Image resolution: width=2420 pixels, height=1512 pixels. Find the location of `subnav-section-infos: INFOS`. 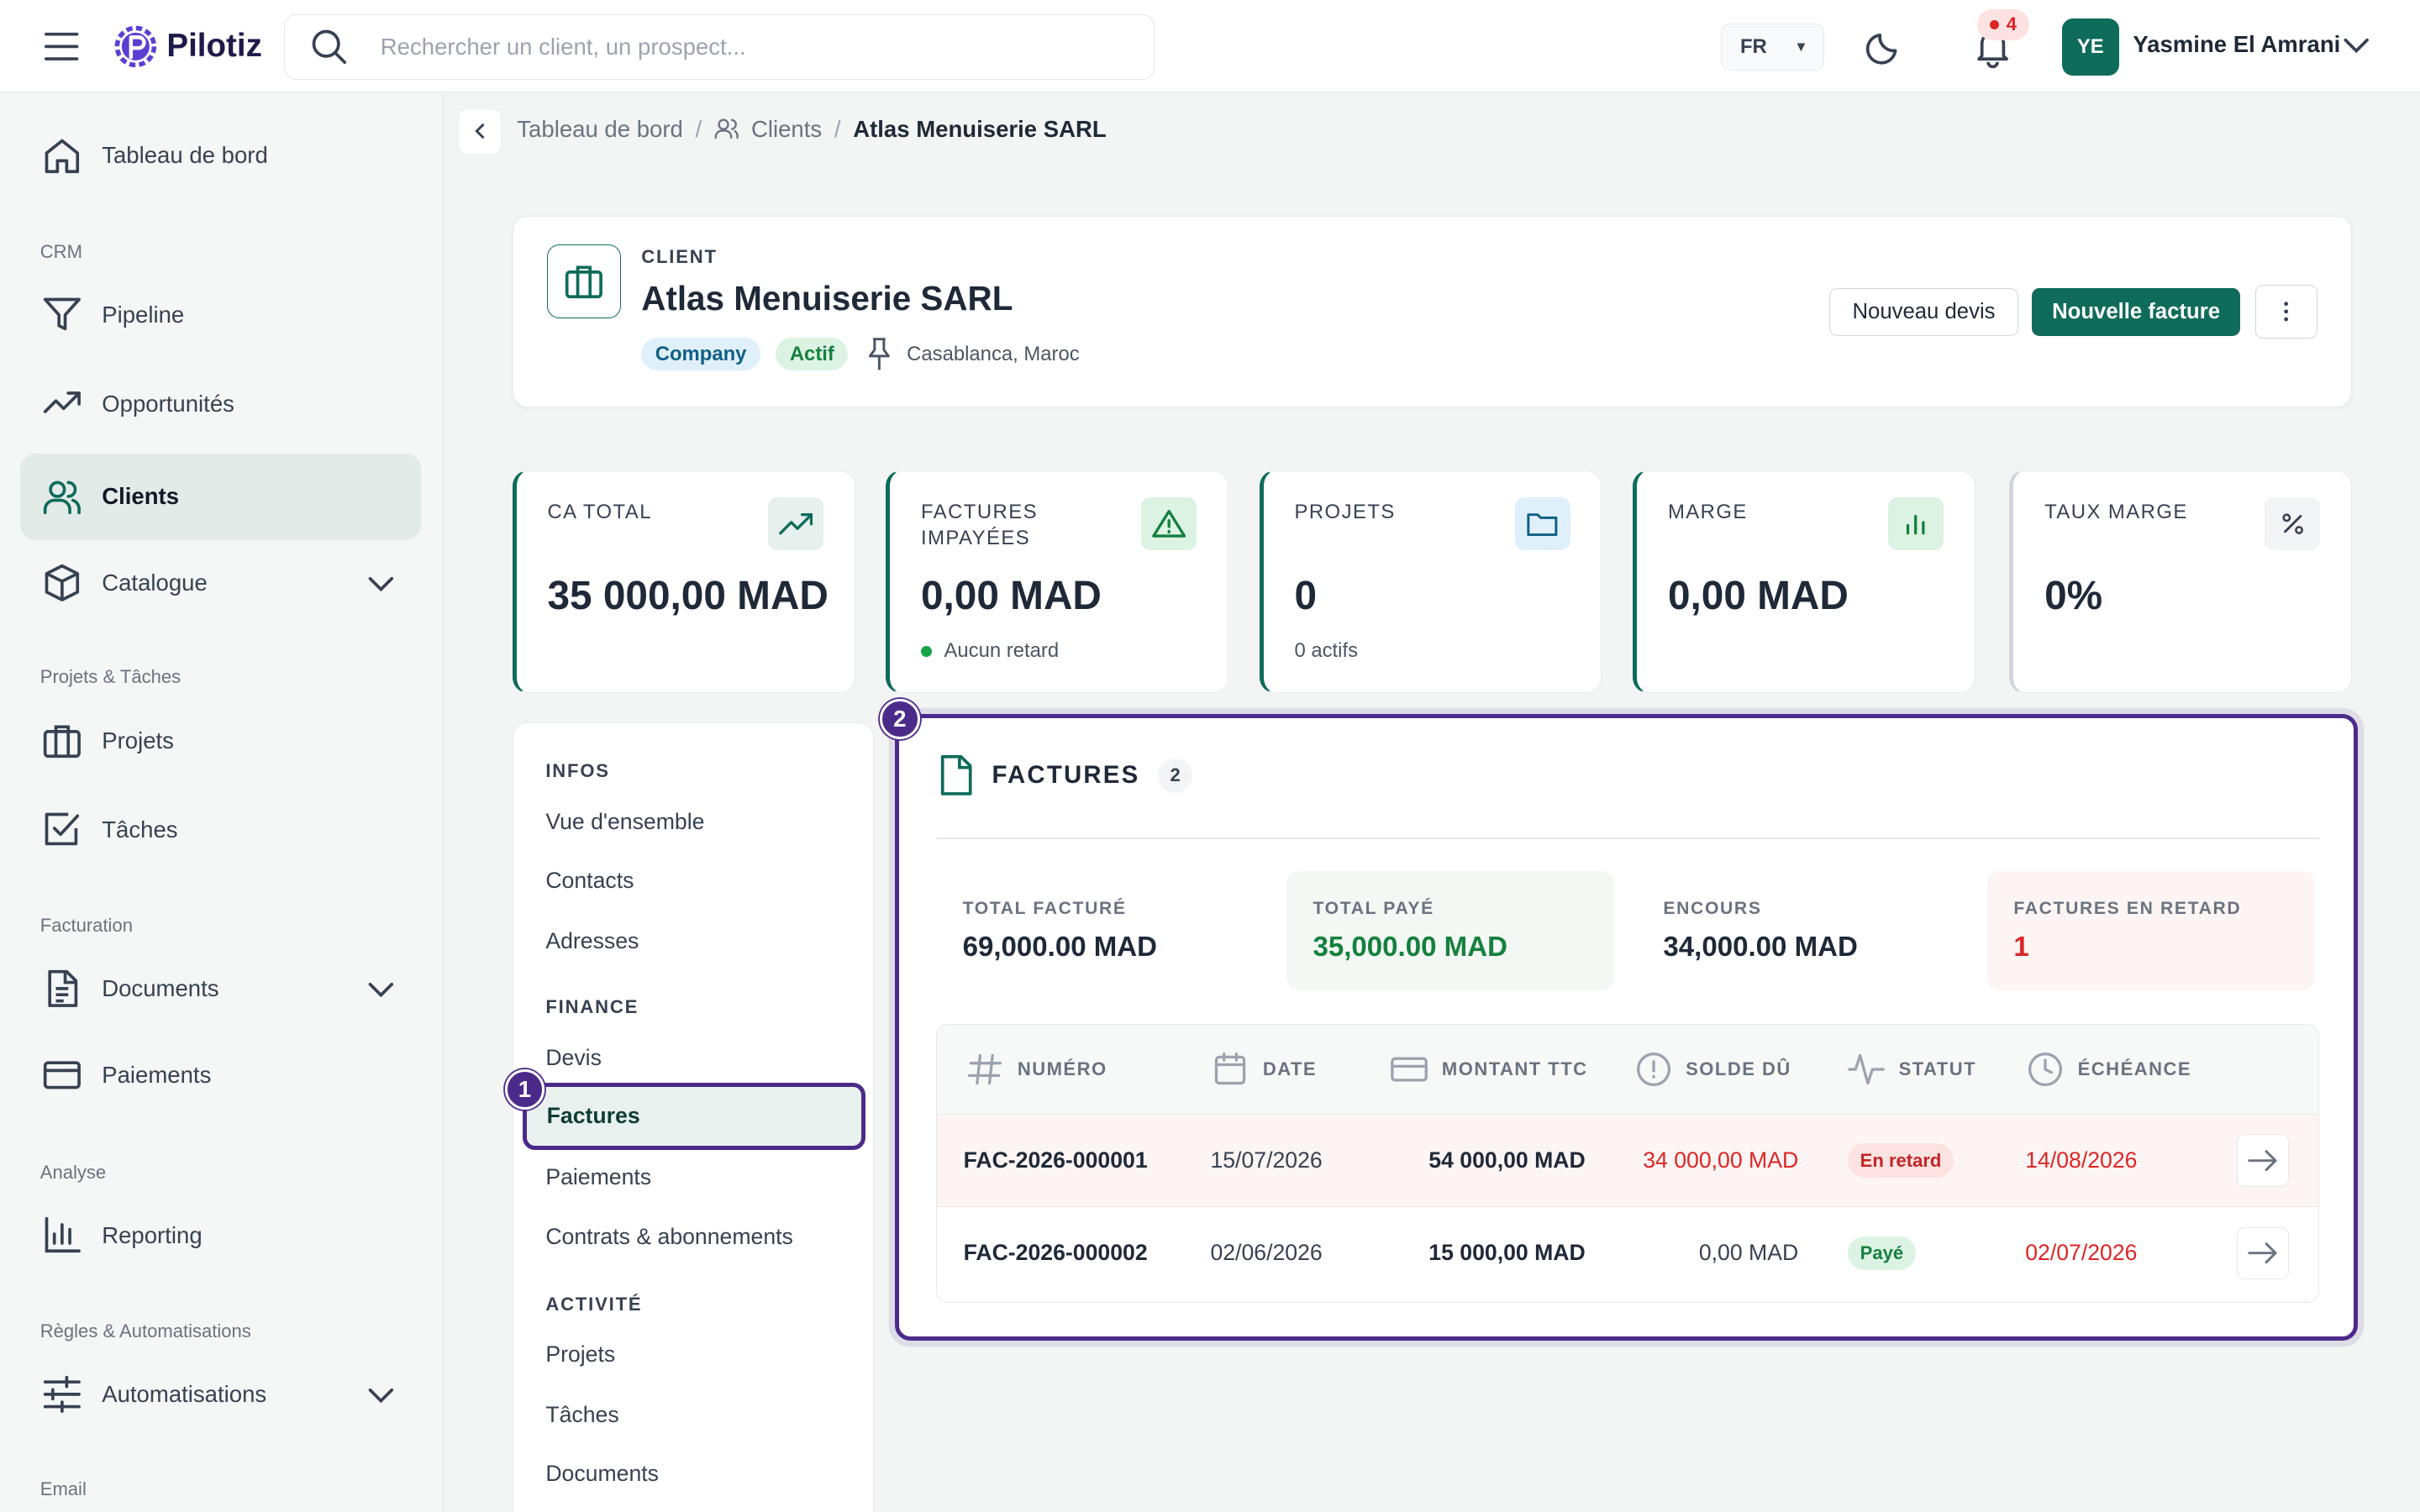

subnav-section-infos: INFOS is located at coordinates (577, 770).